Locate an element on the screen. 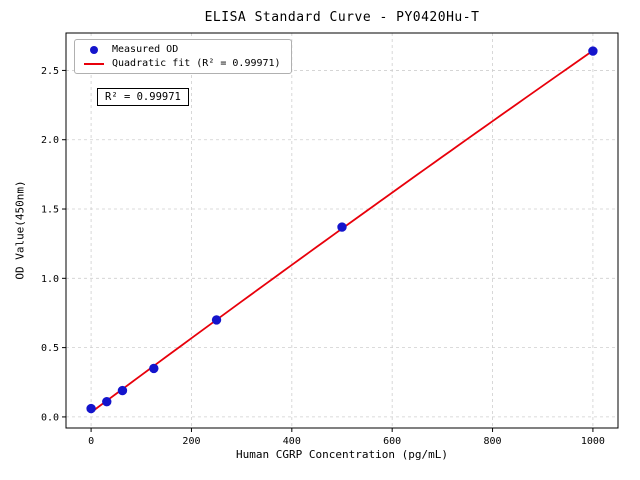 The height and width of the screenshot is (480, 640). svg-text: 2.0 is located at coordinates (50, 140).